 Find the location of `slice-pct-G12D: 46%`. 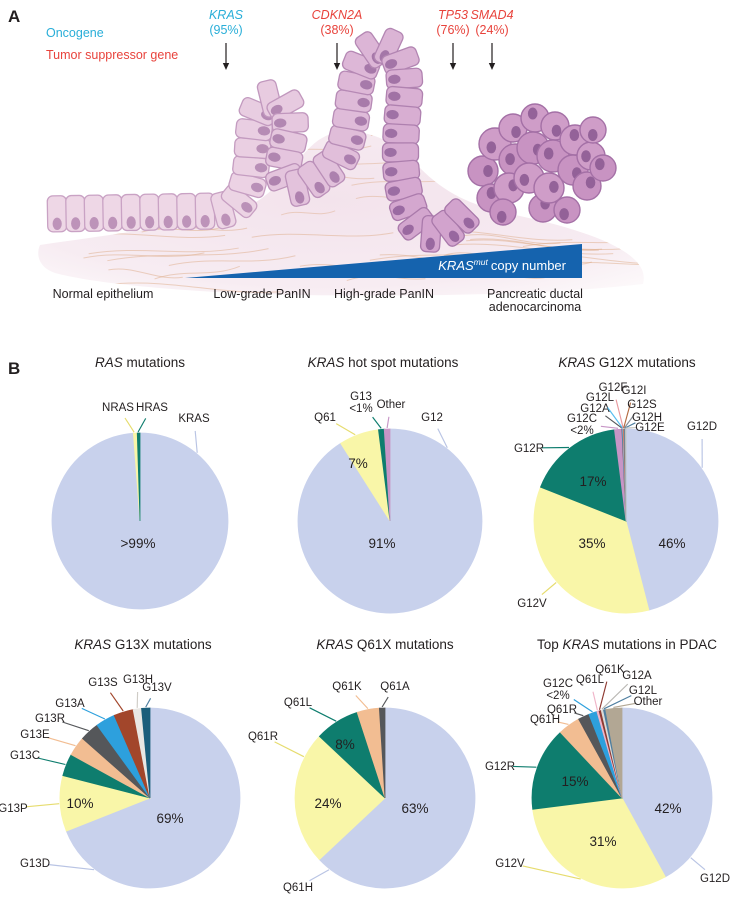

slice-pct-G12D: 46% is located at coordinates (671, 543).